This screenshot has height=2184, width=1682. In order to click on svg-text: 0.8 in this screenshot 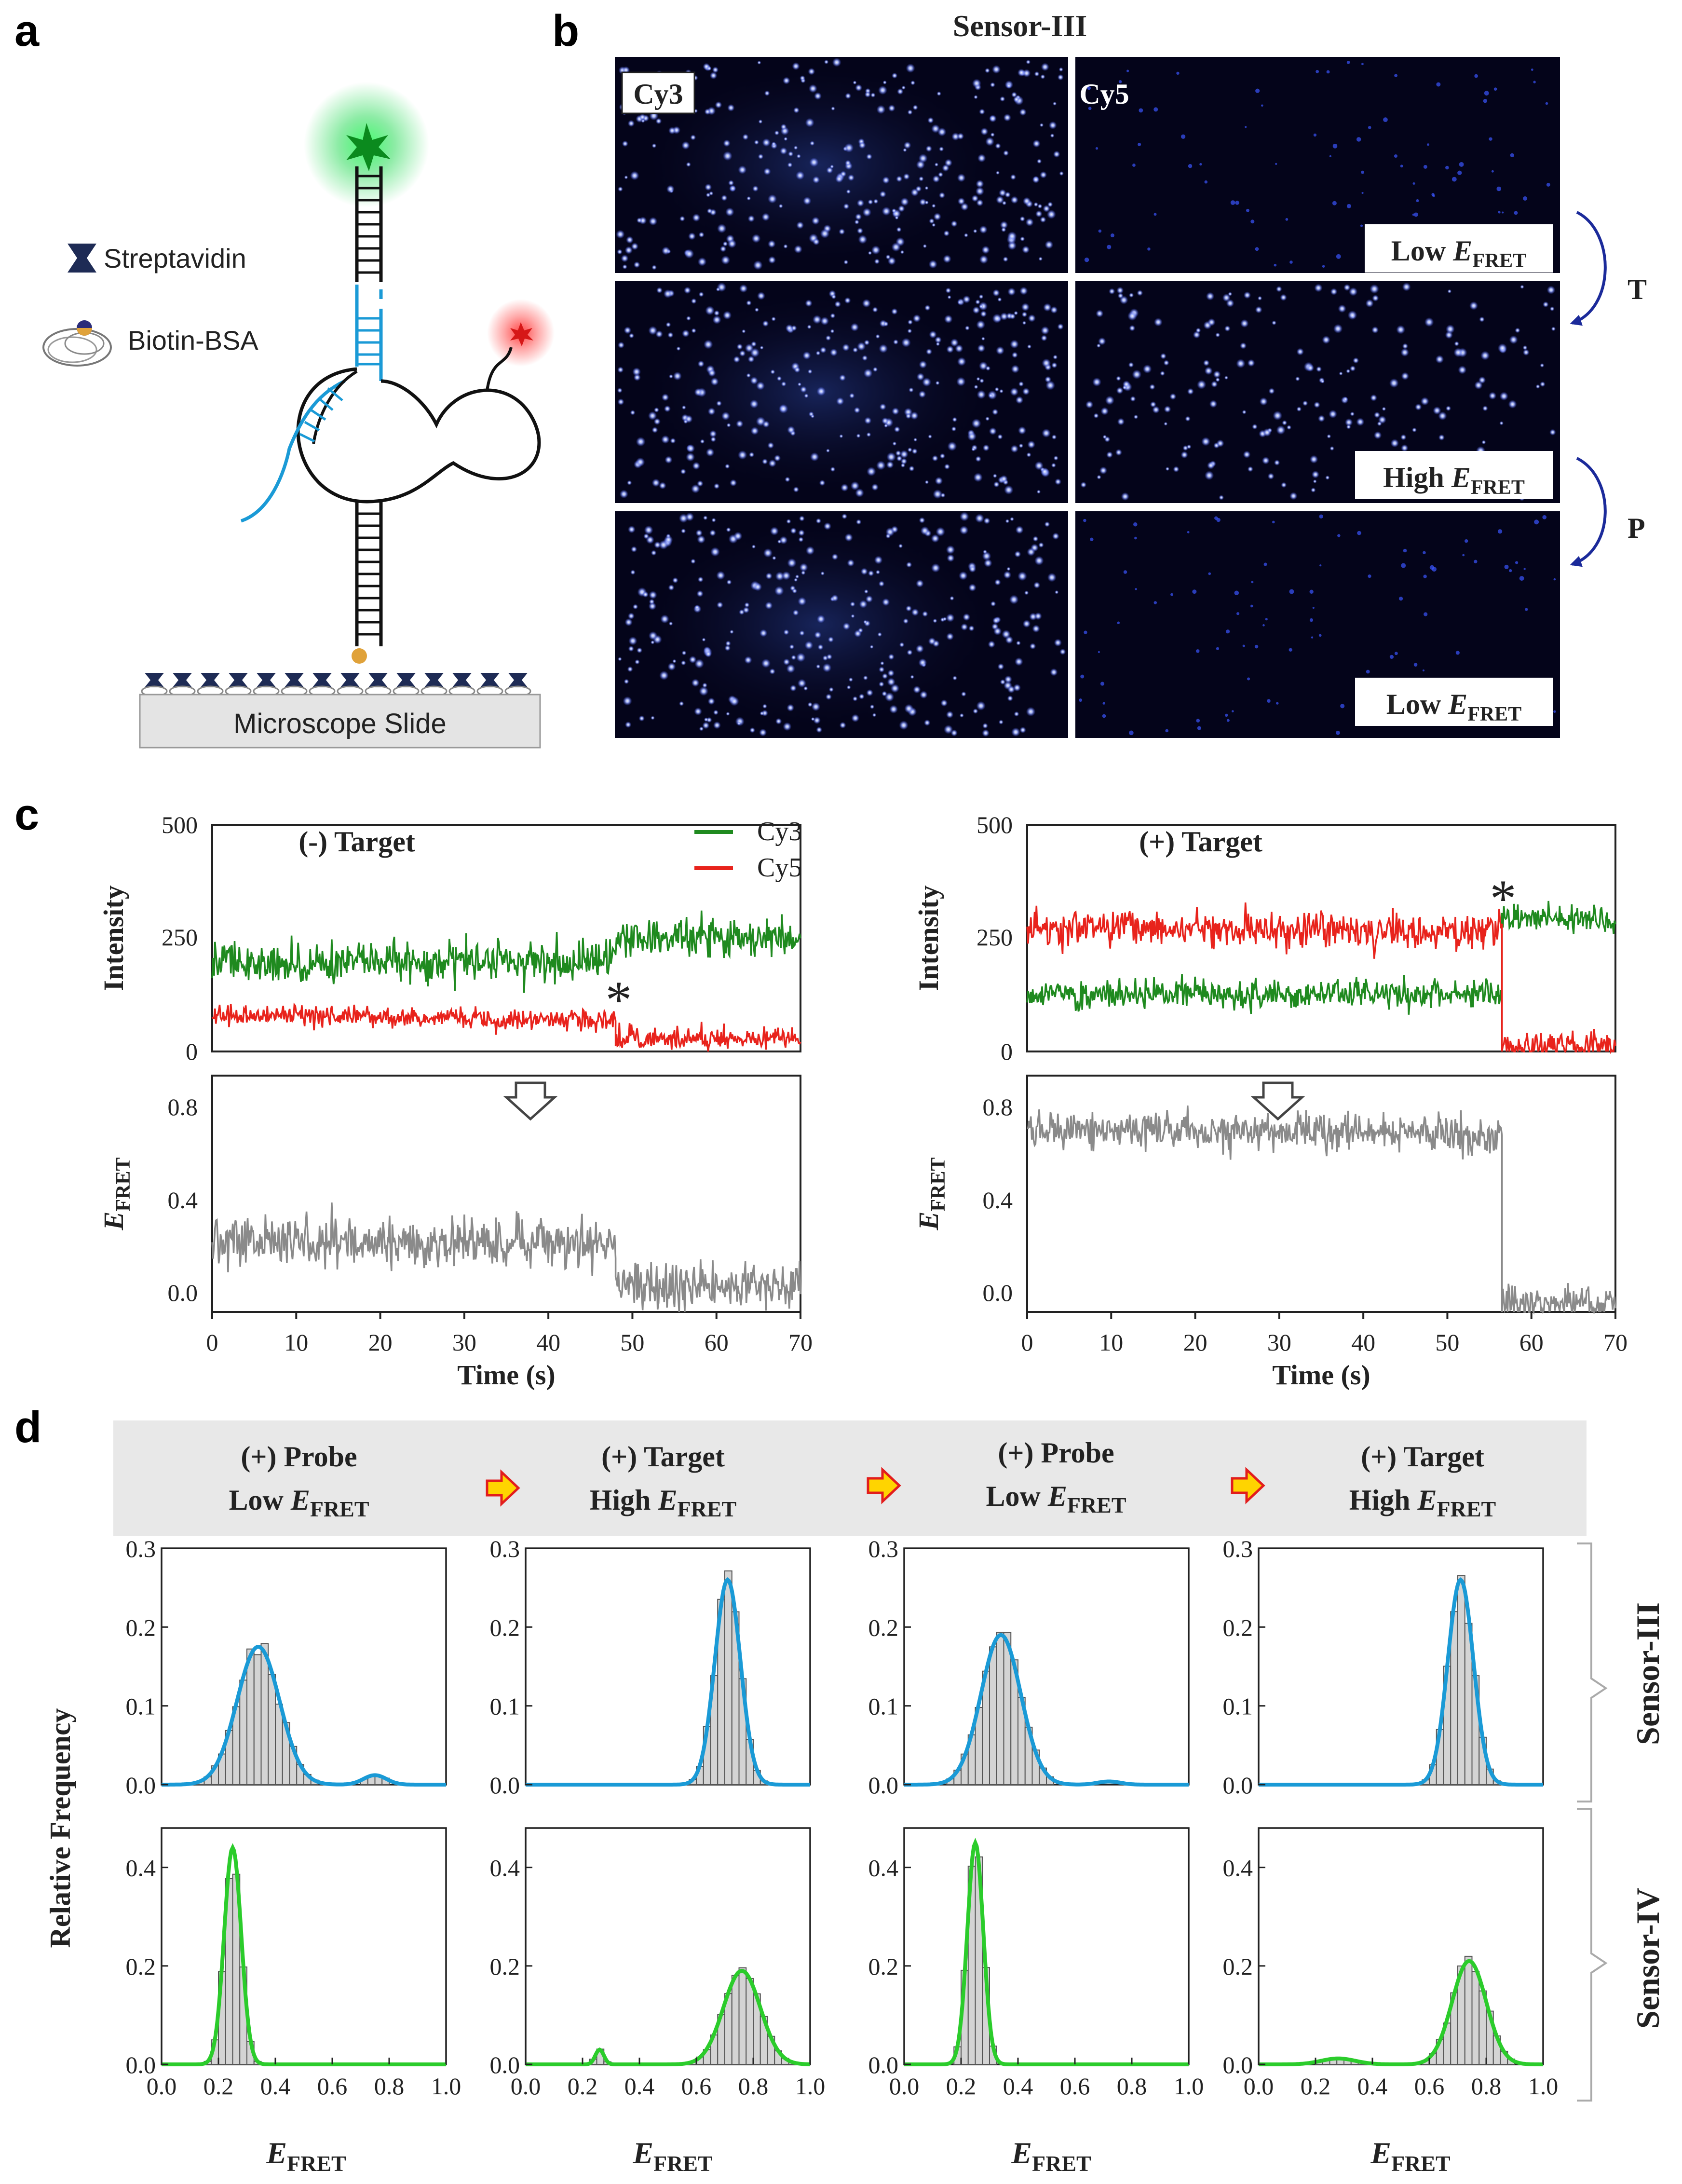, I will do `click(998, 1106)`.